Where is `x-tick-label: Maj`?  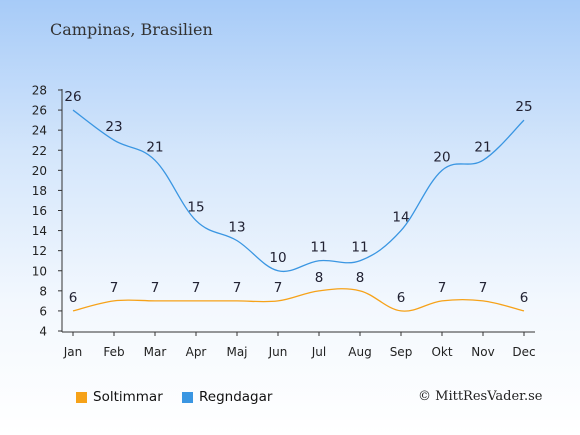 x-tick-label: Maj is located at coordinates (236, 352).